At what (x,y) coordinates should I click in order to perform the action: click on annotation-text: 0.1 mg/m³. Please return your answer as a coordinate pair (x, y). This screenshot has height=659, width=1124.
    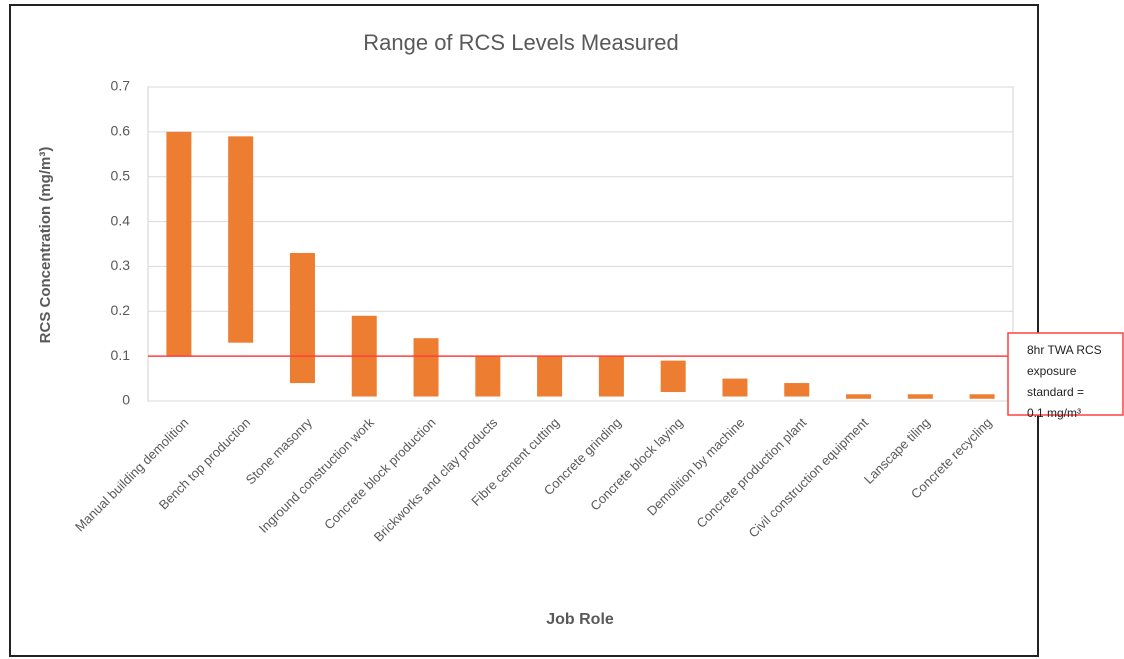
    Looking at the image, I should click on (1054, 413).